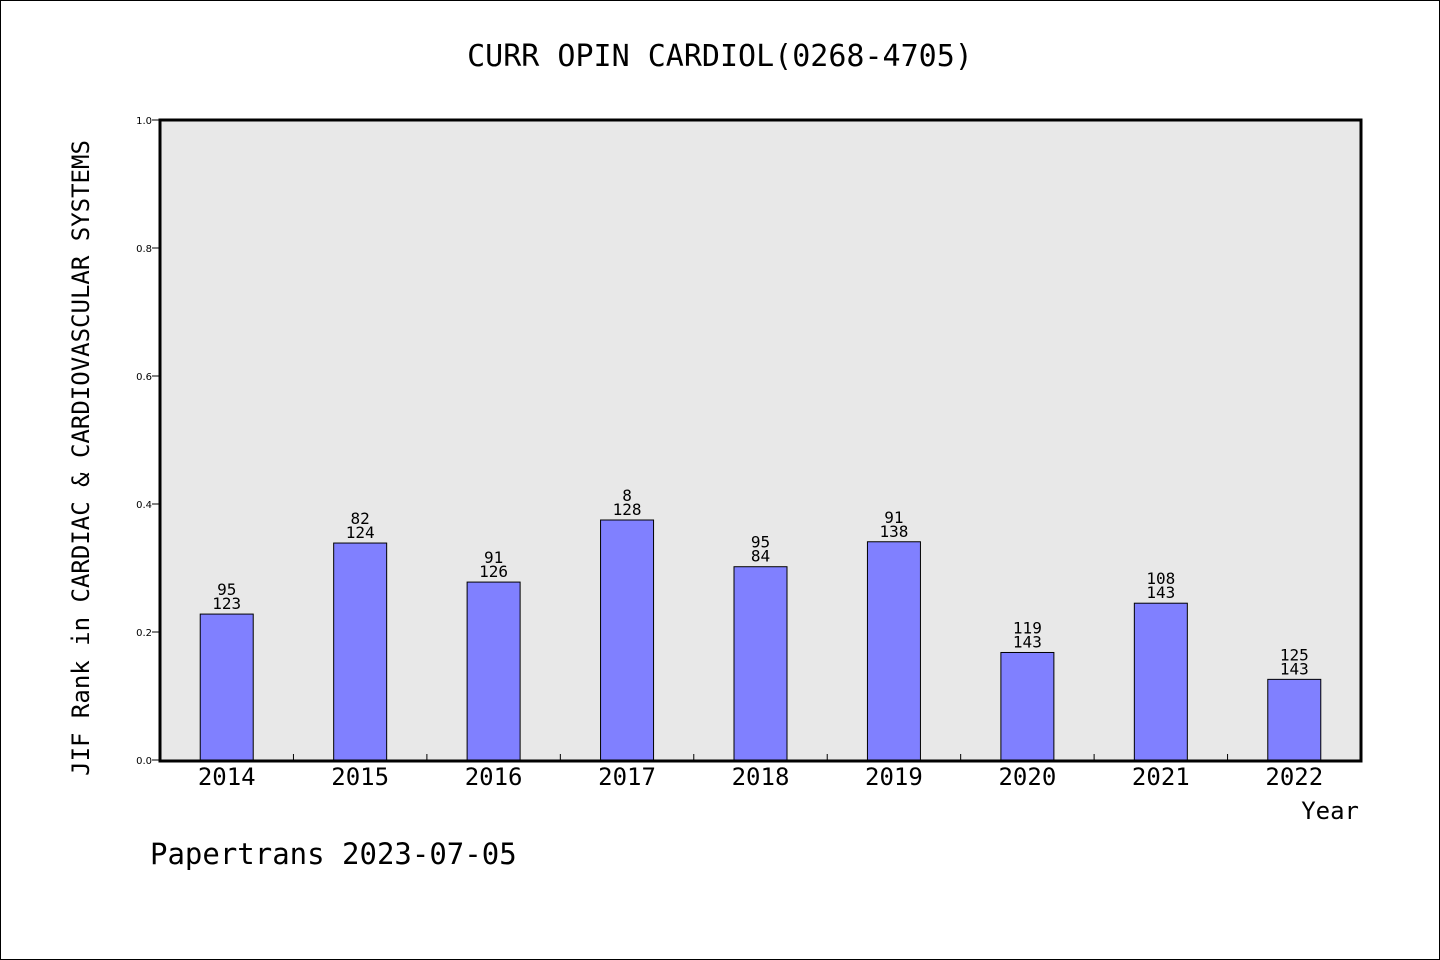  What do you see at coordinates (144, 761) in the screenshot?
I see `y-tick-label: 0.0` at bounding box center [144, 761].